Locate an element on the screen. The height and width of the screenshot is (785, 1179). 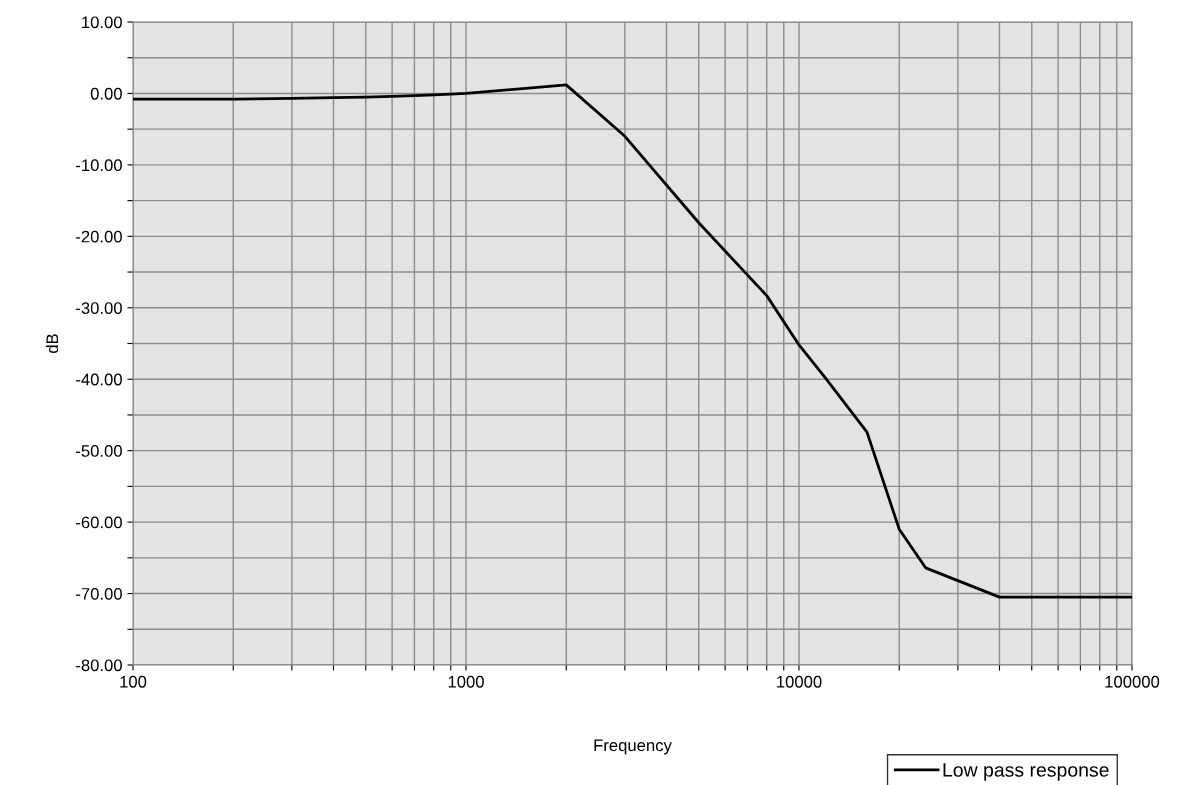
y-tick-label: -50.00 is located at coordinates (99, 451).